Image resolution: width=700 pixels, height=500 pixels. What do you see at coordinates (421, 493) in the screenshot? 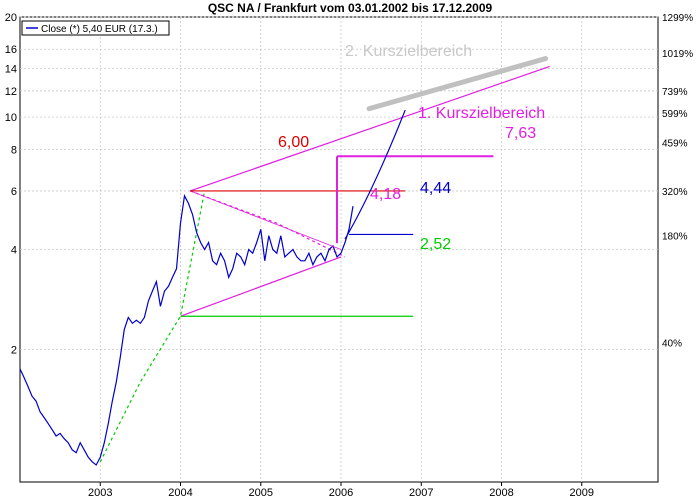
I see `x-tick-label: 2007` at bounding box center [421, 493].